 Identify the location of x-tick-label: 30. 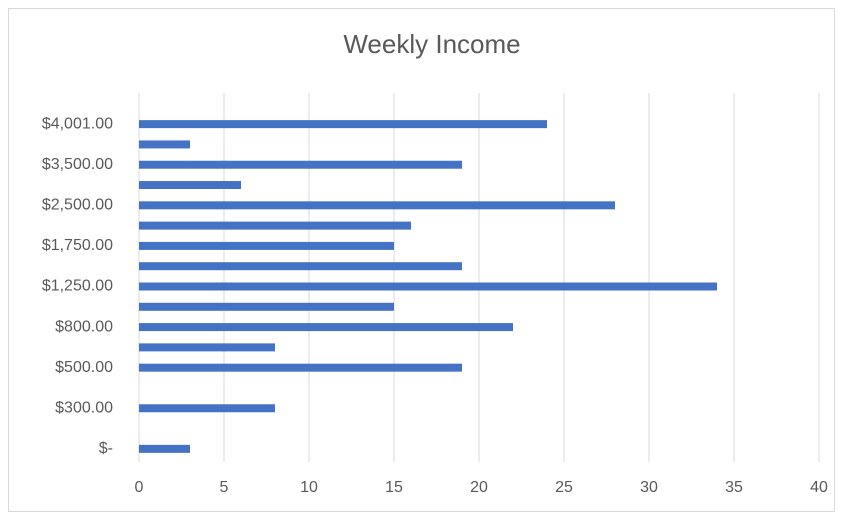
(649, 487).